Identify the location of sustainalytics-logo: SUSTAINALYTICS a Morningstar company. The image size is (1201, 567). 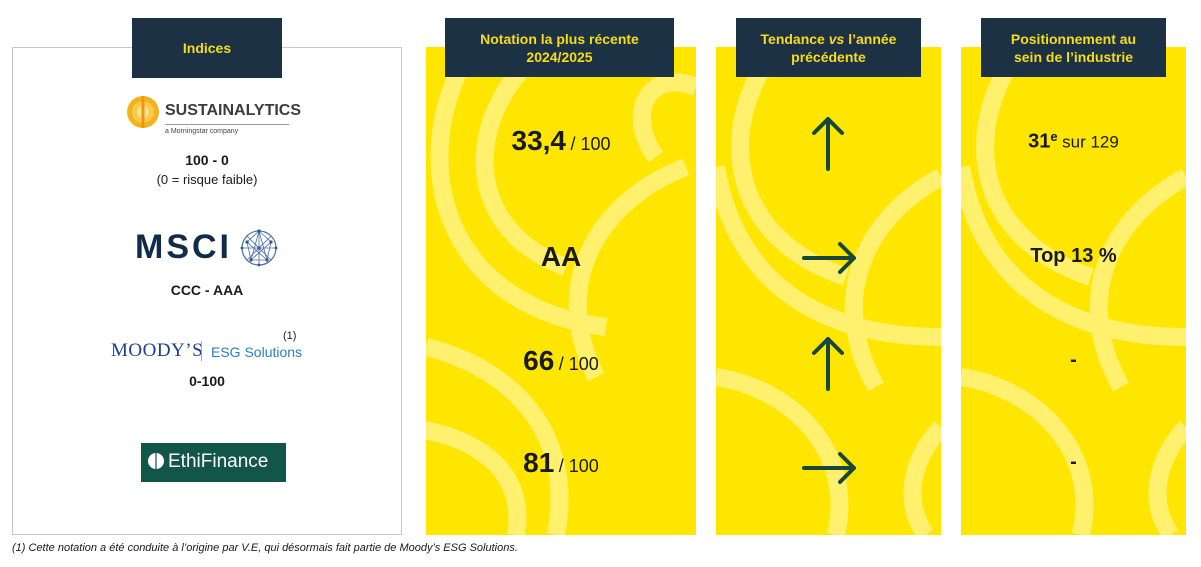
(213, 117).